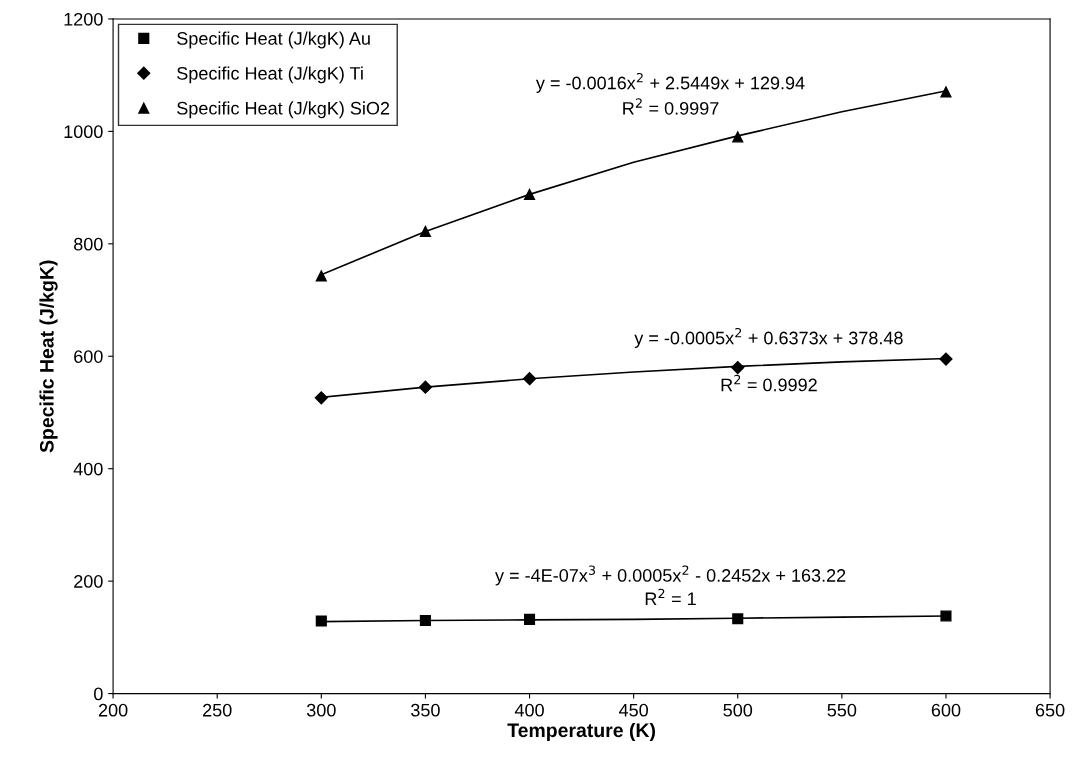  I want to click on legend-label: Specific Heat (J/kgK) Ti, so click(270, 75).